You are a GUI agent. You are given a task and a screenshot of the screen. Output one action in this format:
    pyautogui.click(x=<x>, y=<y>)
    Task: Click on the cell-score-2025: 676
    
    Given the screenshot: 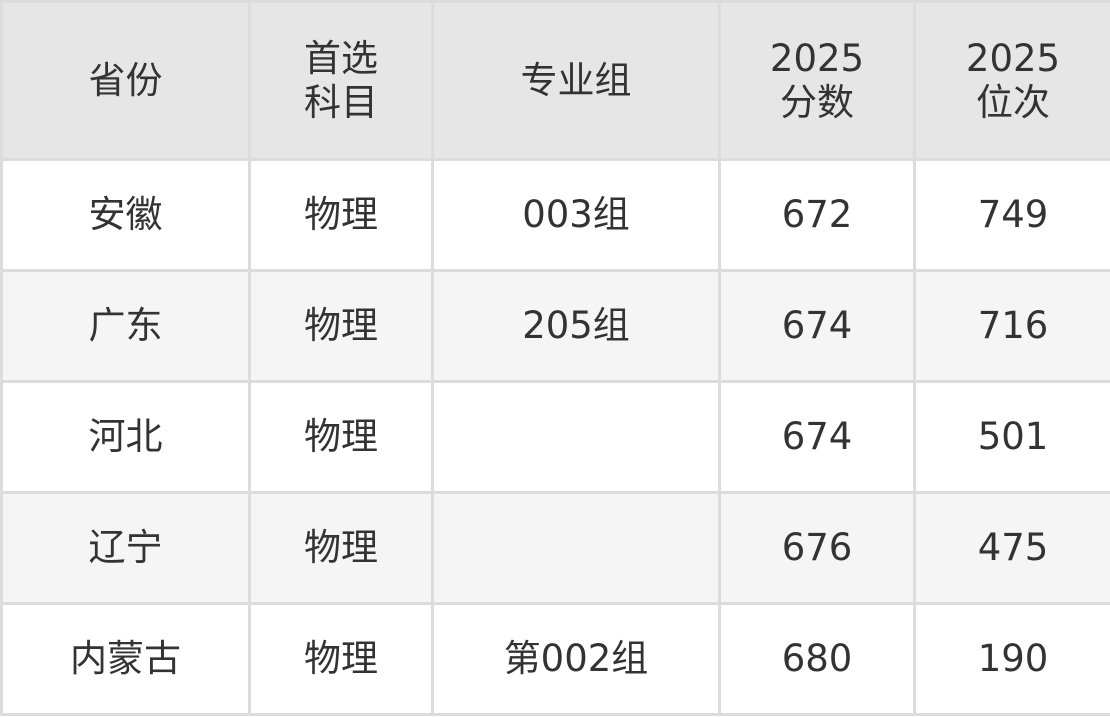 What is the action you would take?
    pyautogui.click(x=817, y=548)
    